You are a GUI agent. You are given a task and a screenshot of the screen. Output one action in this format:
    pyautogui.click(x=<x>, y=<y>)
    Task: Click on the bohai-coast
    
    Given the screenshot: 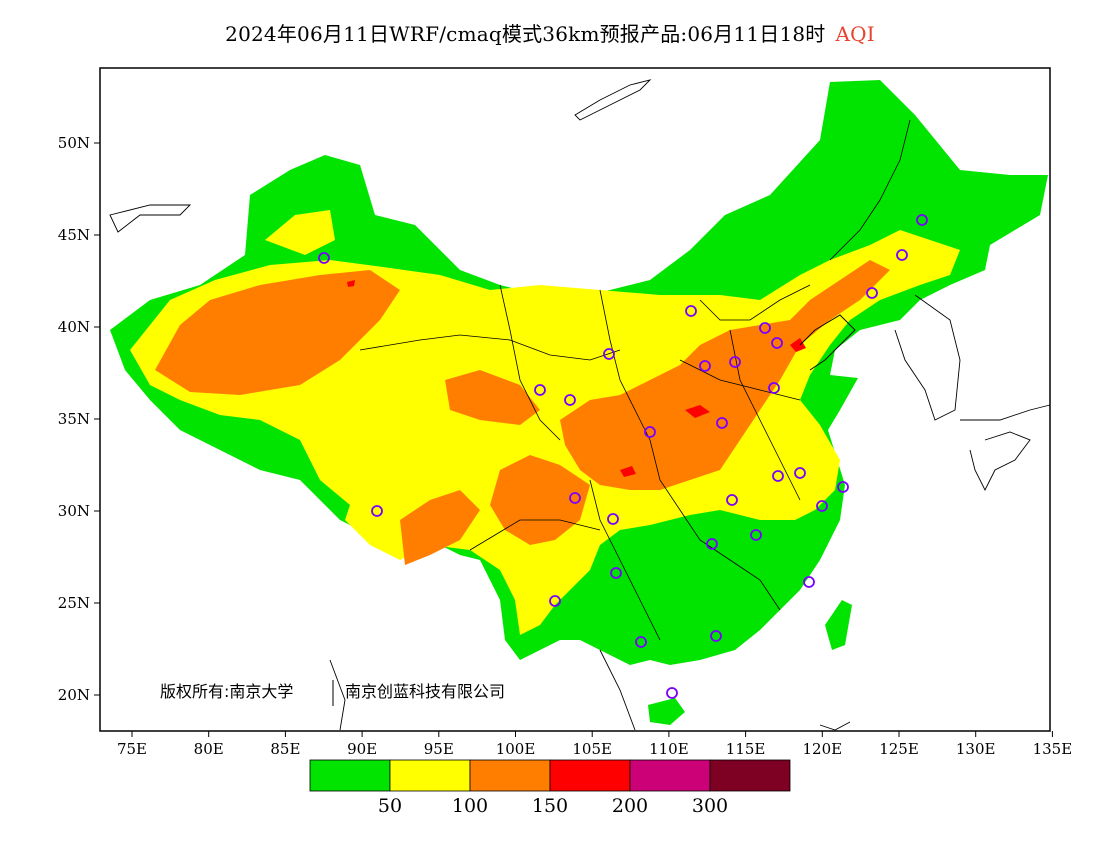 What is the action you would take?
    pyautogui.click(x=827, y=342)
    